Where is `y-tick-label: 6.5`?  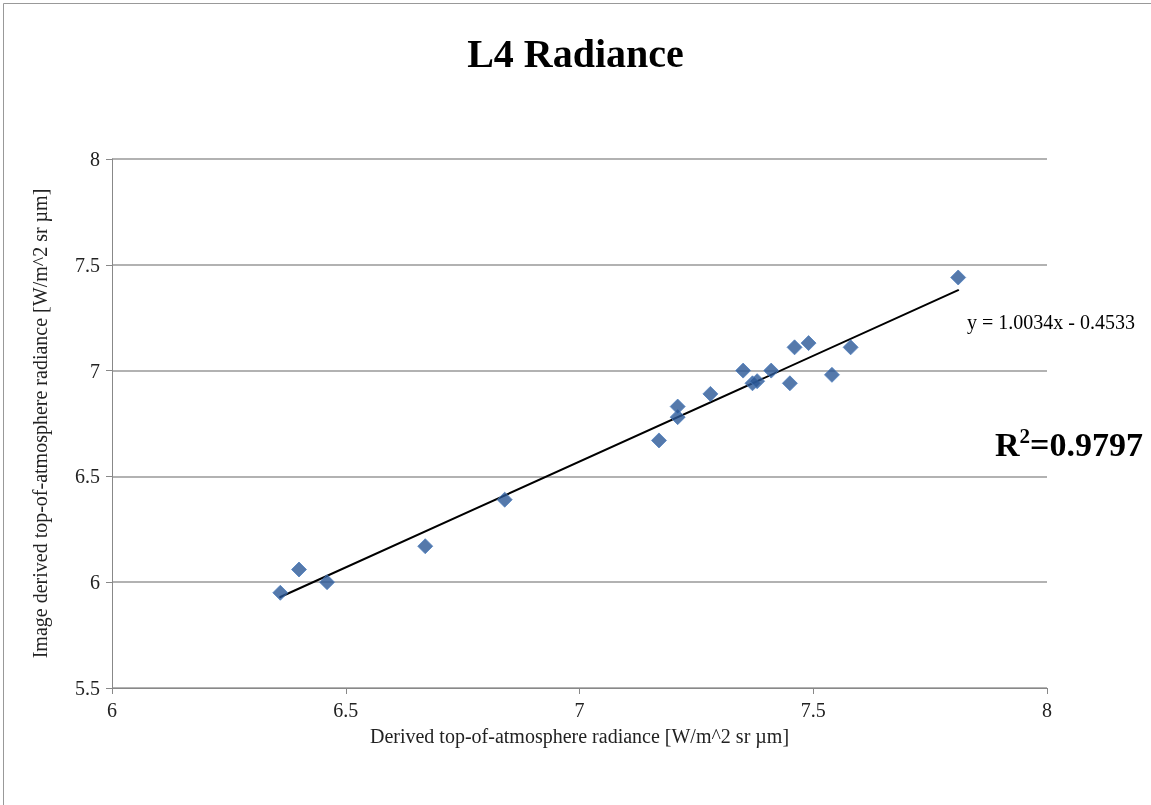 y-tick-label: 6.5 is located at coordinates (87, 476).